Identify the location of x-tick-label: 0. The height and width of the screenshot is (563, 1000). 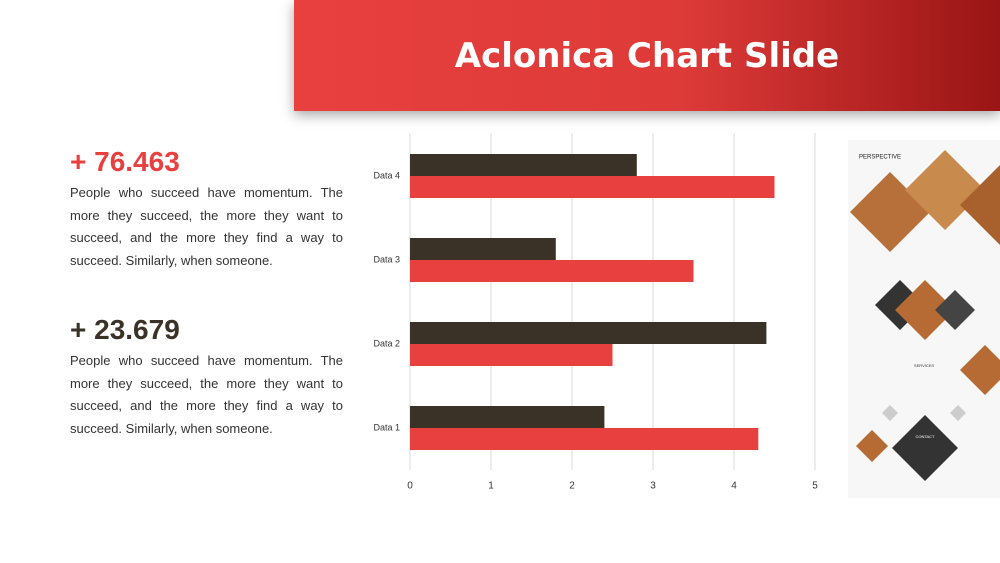
(410, 486).